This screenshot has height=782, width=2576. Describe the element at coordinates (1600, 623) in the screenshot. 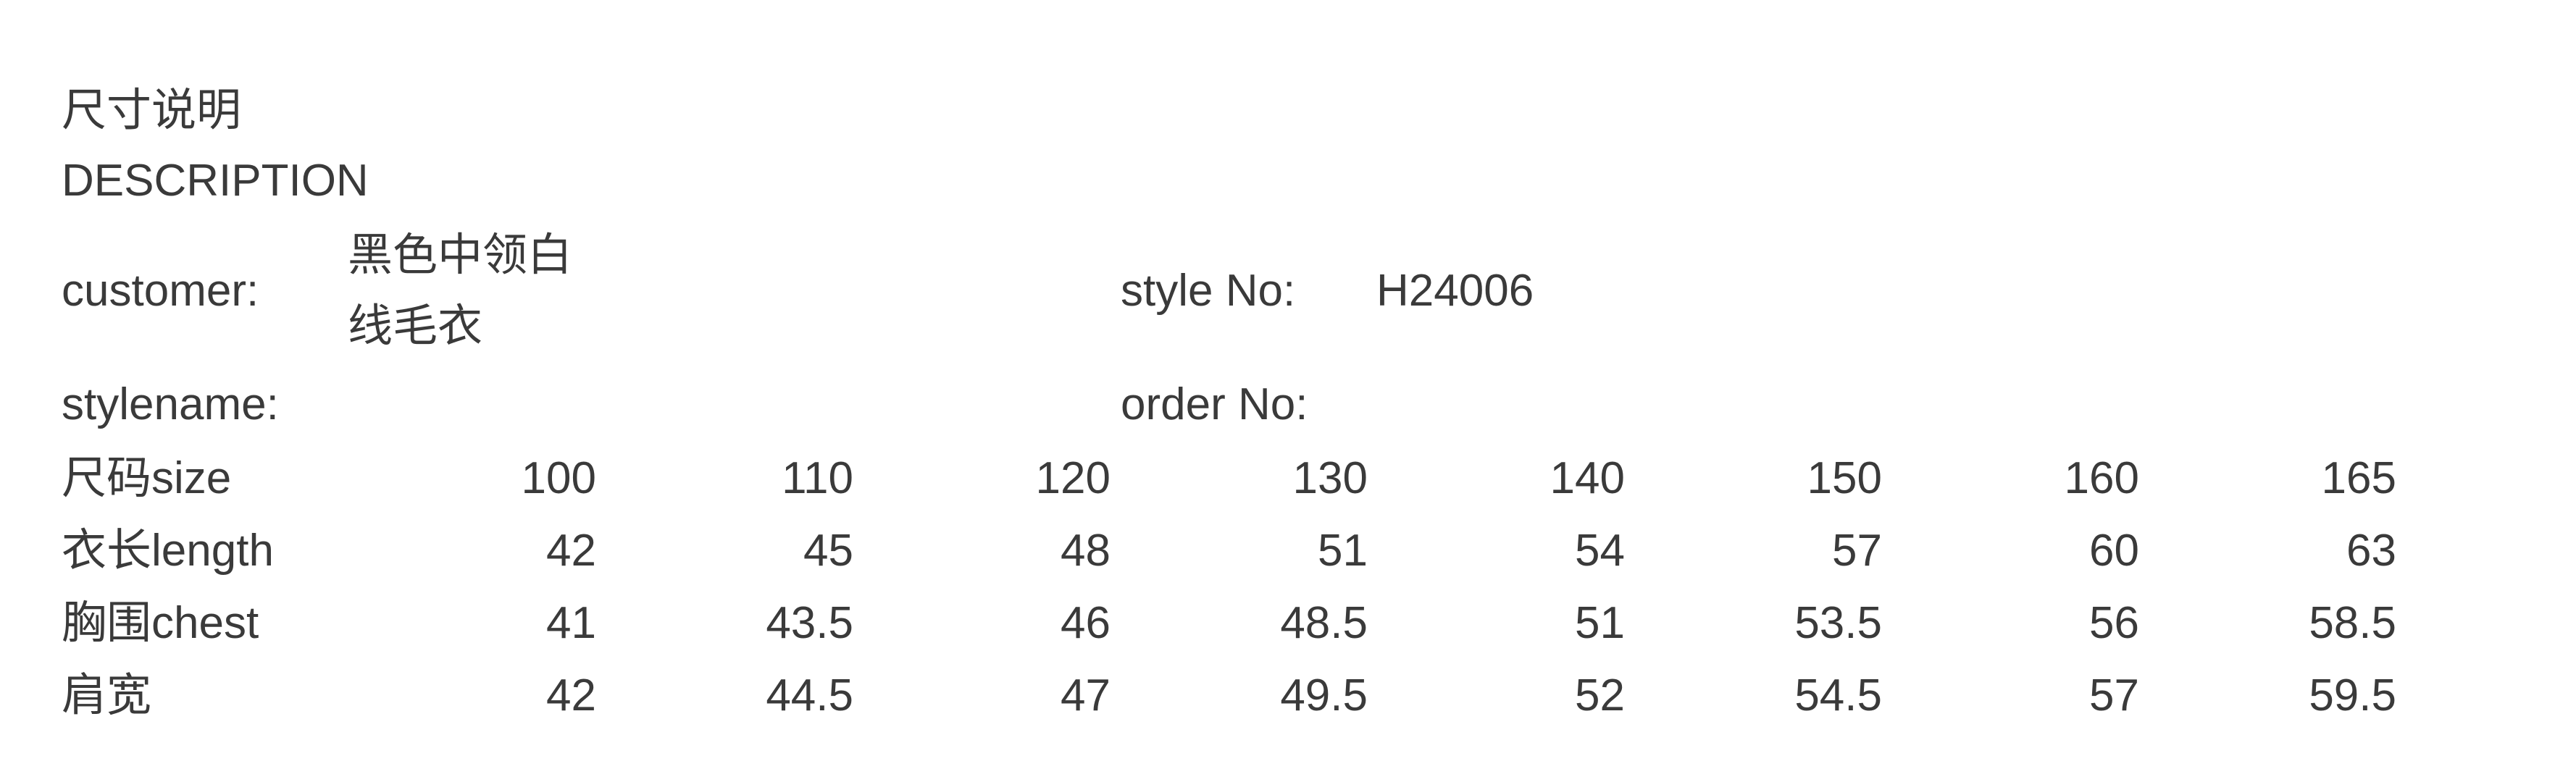

I see `chest-cell: 51` at that location.